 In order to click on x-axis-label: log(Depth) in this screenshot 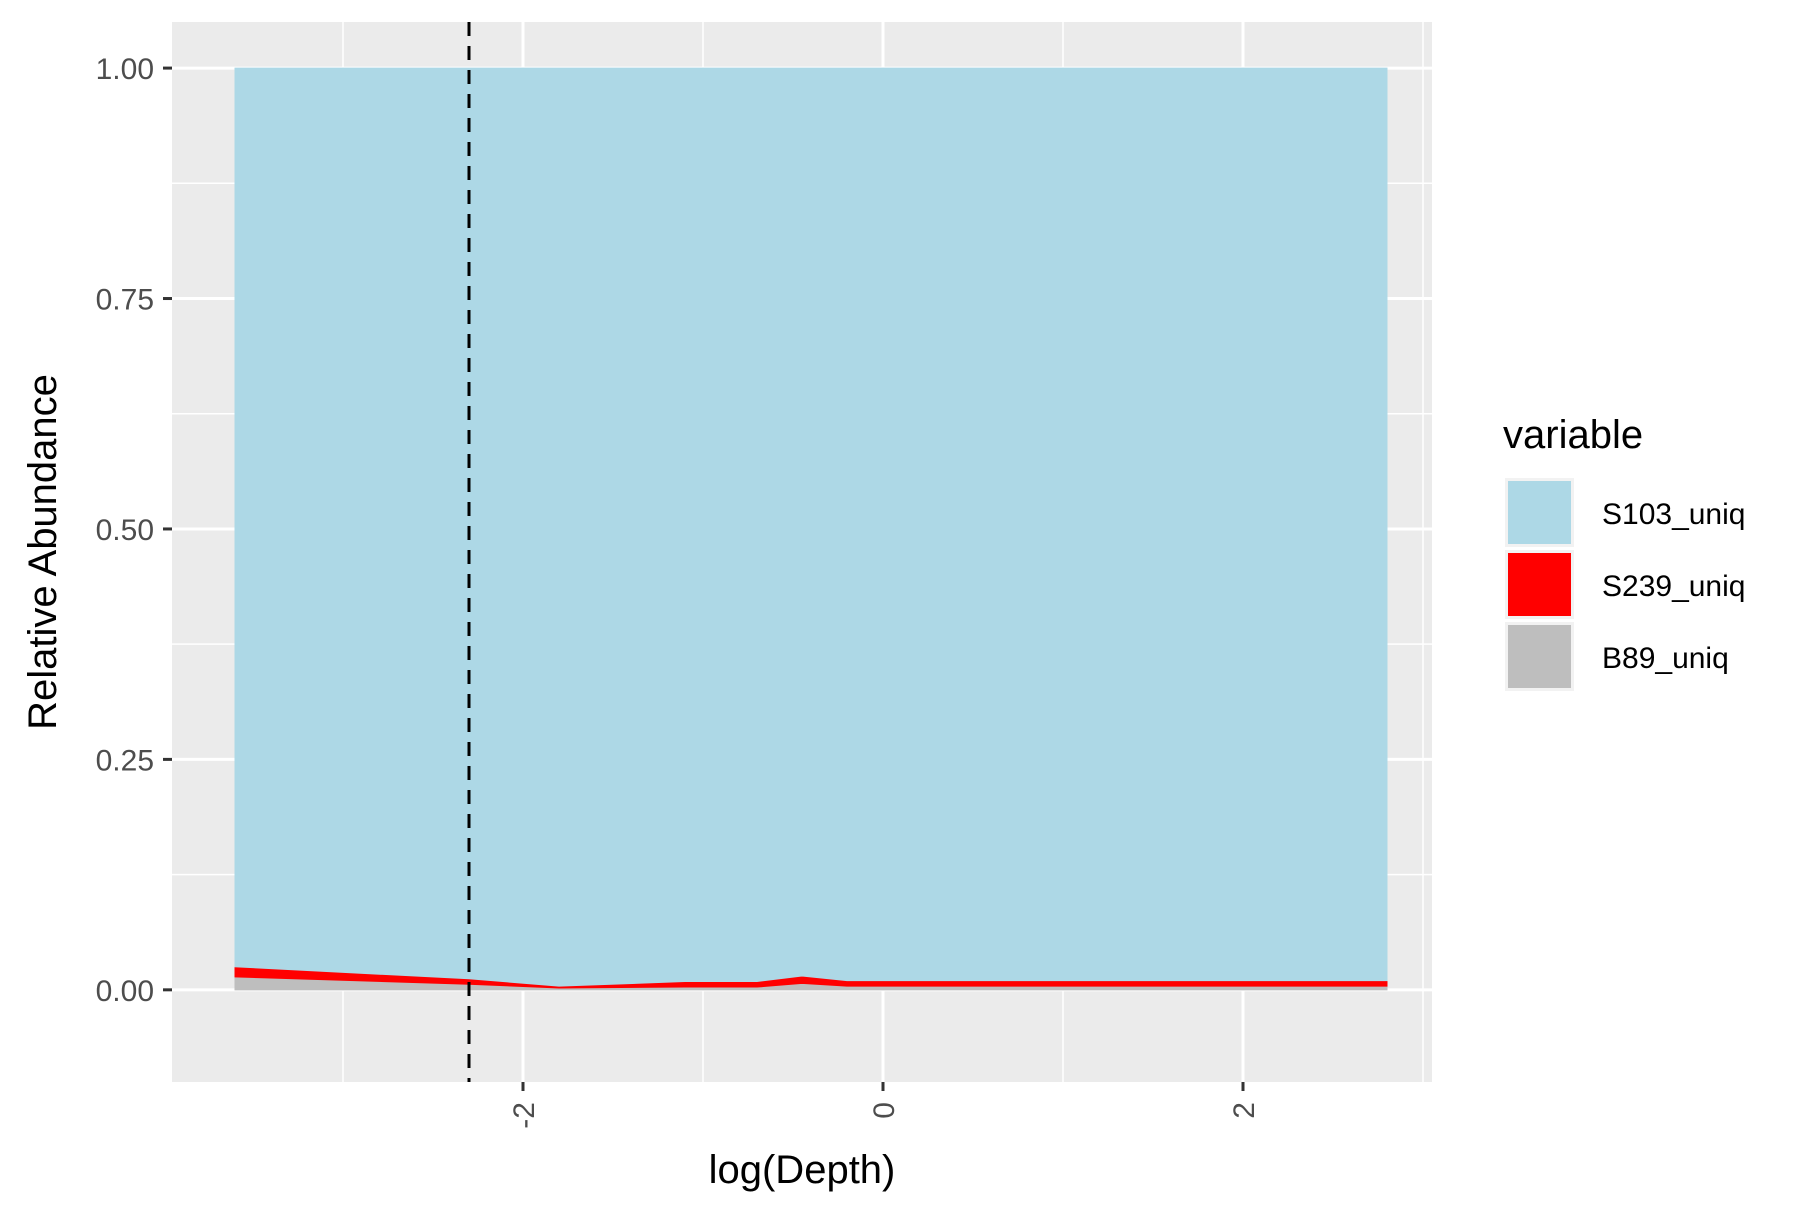, I will do `click(802, 1170)`.